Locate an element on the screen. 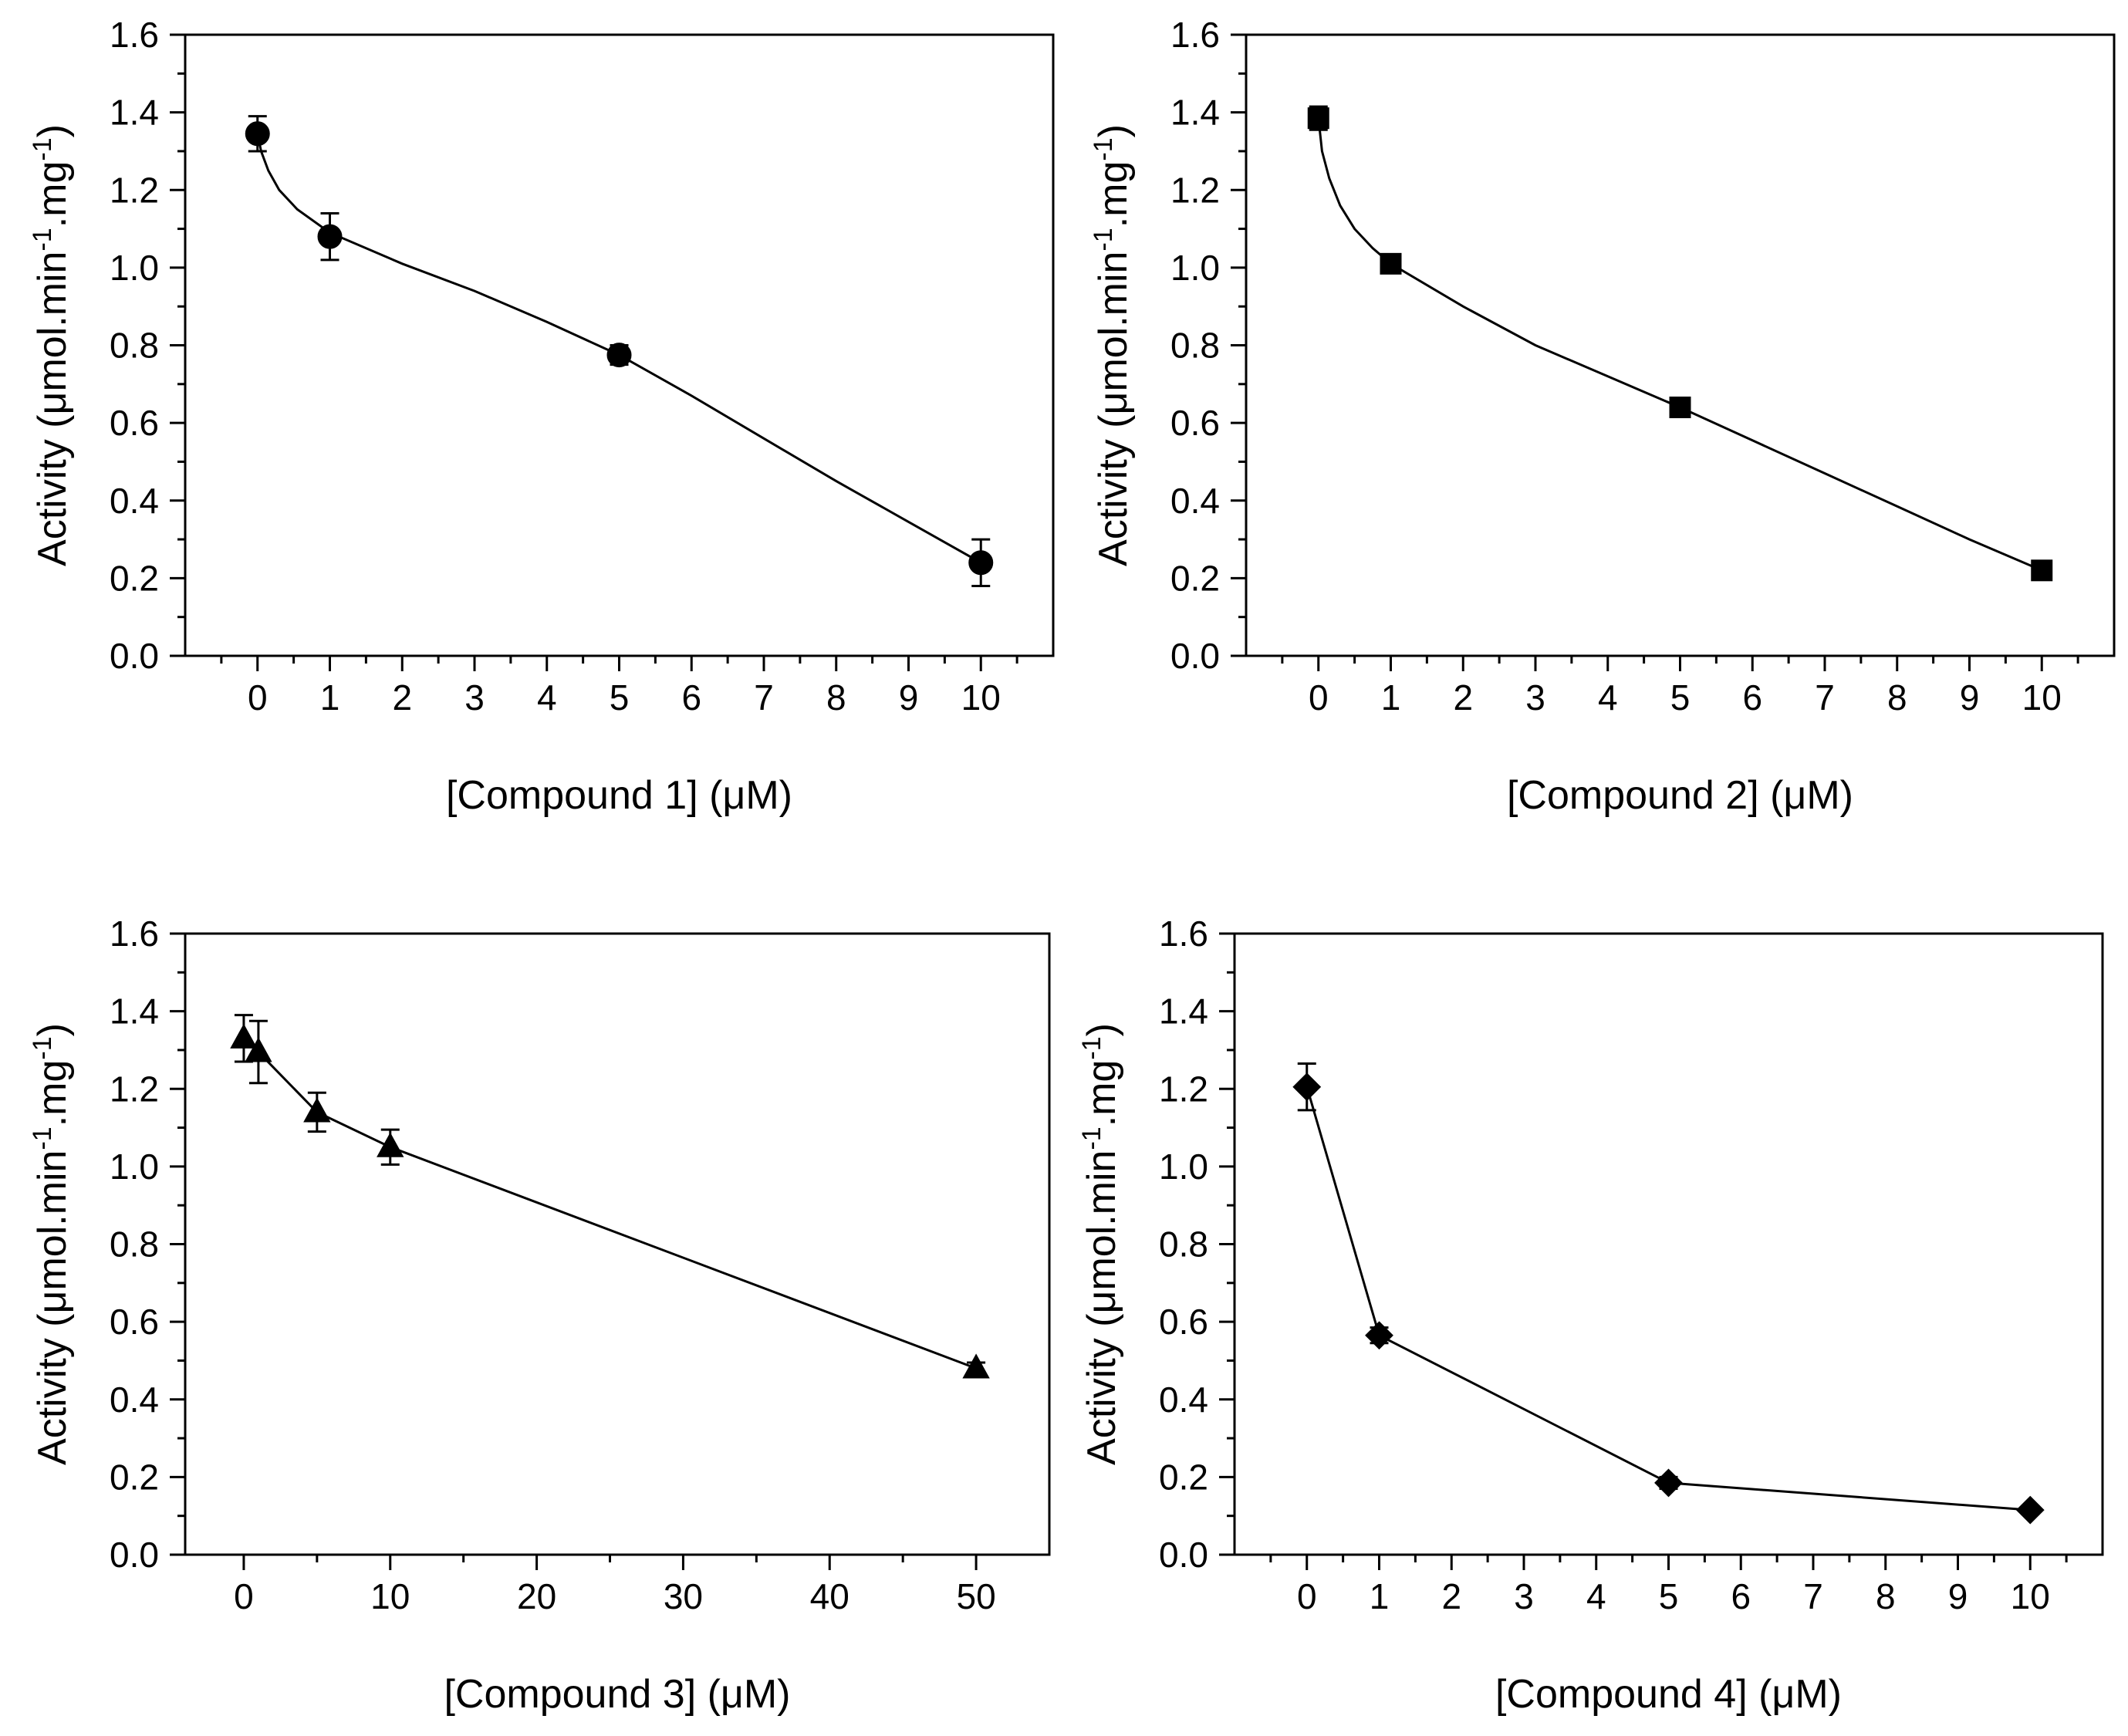 Image resolution: width=2128 pixels, height=1736 pixels. x-tick-label: 1 is located at coordinates (1391, 697).